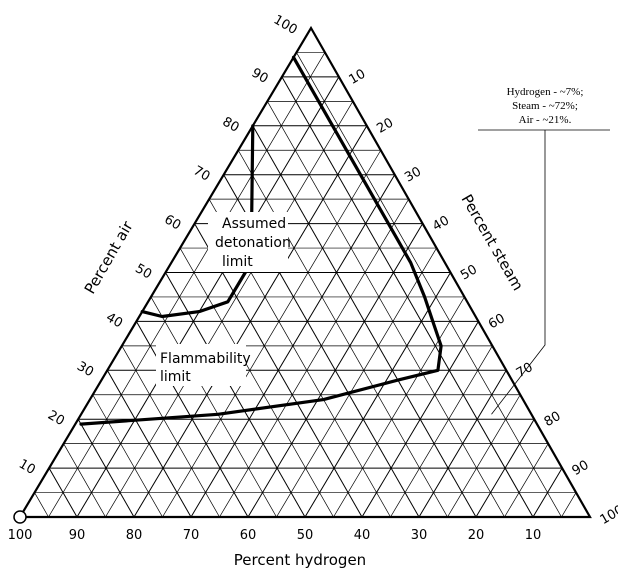  I want to click on tick-label-air: 20, so click(56, 418).